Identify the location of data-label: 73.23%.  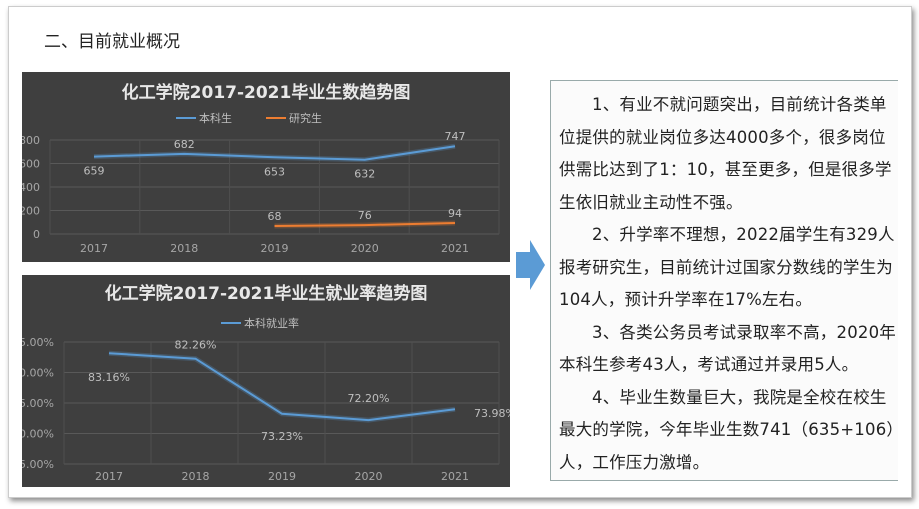
(282, 436).